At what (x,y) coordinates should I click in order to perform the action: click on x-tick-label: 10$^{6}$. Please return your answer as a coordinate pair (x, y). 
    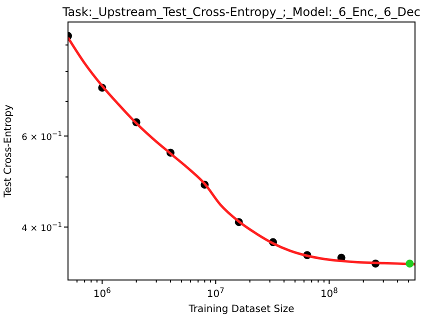
    Looking at the image, I should click on (102, 293).